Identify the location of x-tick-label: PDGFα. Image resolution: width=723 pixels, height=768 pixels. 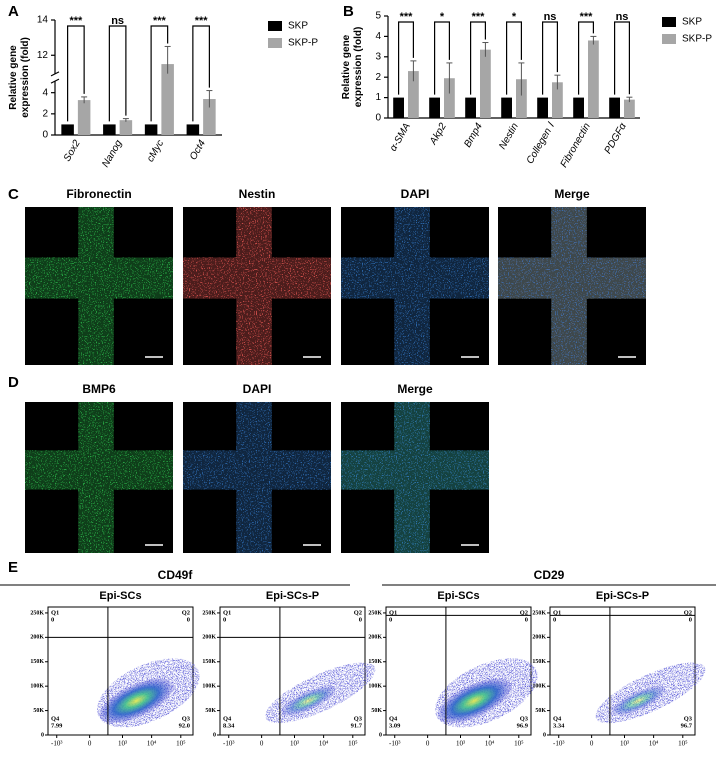
(616, 138).